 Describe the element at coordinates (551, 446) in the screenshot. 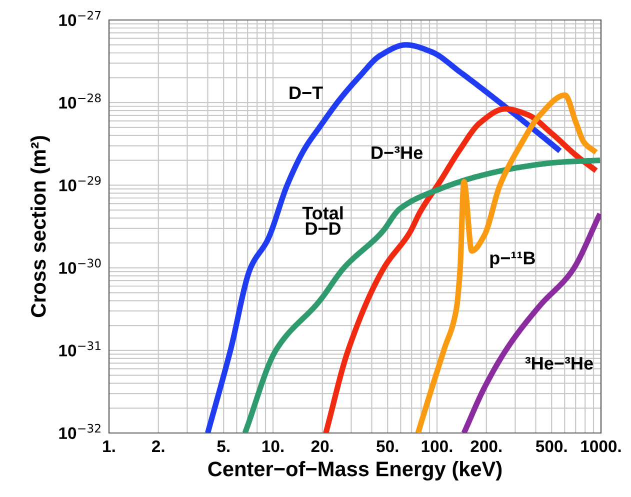

I see `x-tick-label: 500.` at that location.